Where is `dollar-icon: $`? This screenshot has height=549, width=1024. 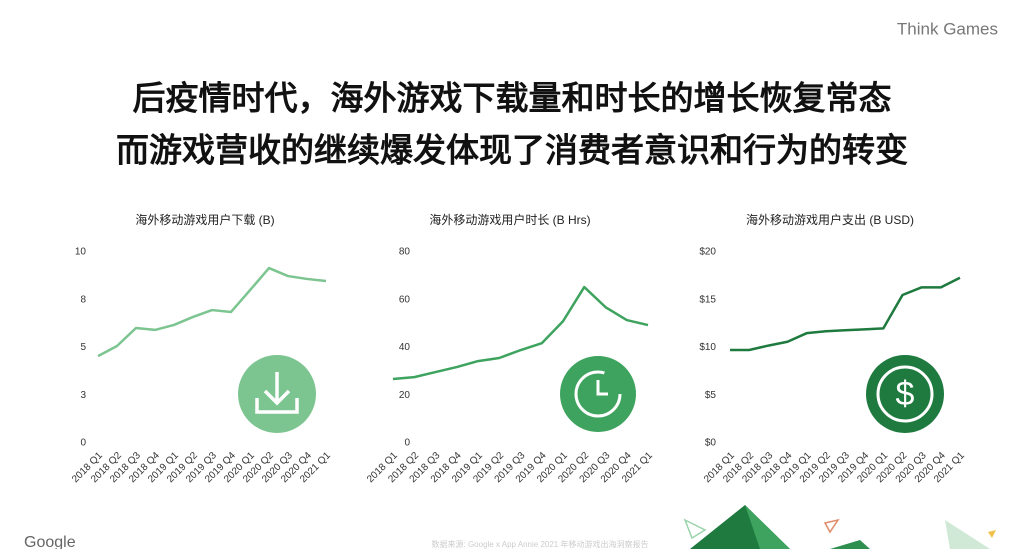
dollar-icon: $ is located at coordinates (905, 394).